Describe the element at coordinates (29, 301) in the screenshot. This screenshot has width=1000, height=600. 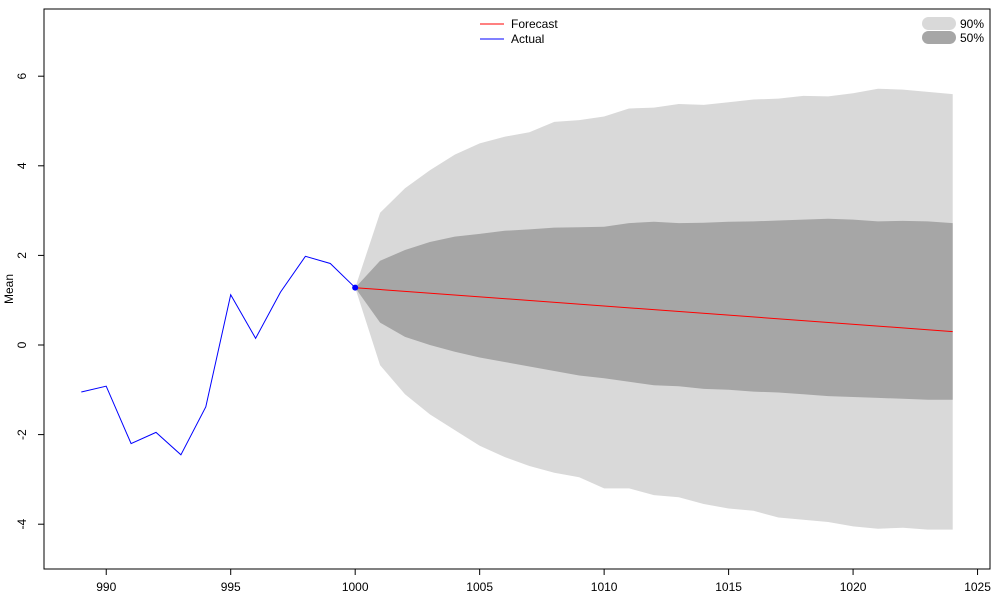
I see `y-axis: -4 -2 0 2 4 6` at that location.